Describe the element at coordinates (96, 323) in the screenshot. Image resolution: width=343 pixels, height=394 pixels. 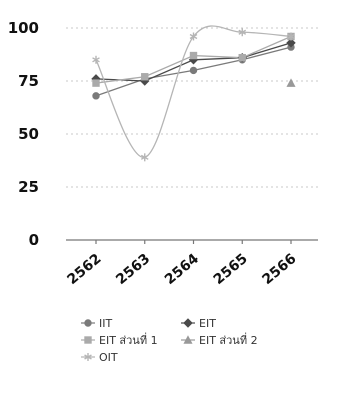
I see `legend-item-iit: IIT` at that location.